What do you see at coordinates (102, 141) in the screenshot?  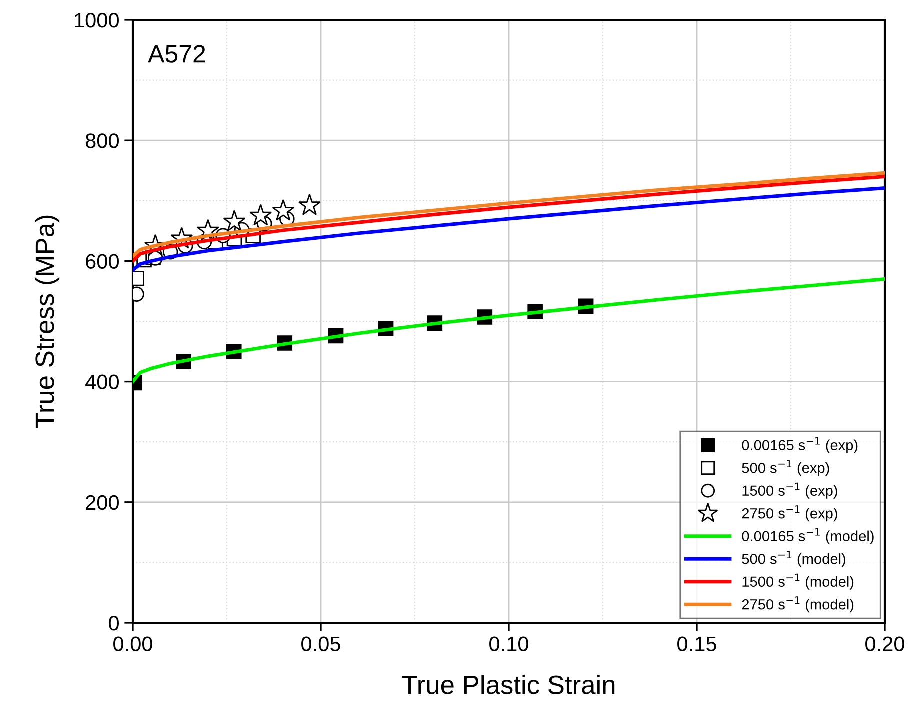 I see `y-tick-label: 800` at bounding box center [102, 141].